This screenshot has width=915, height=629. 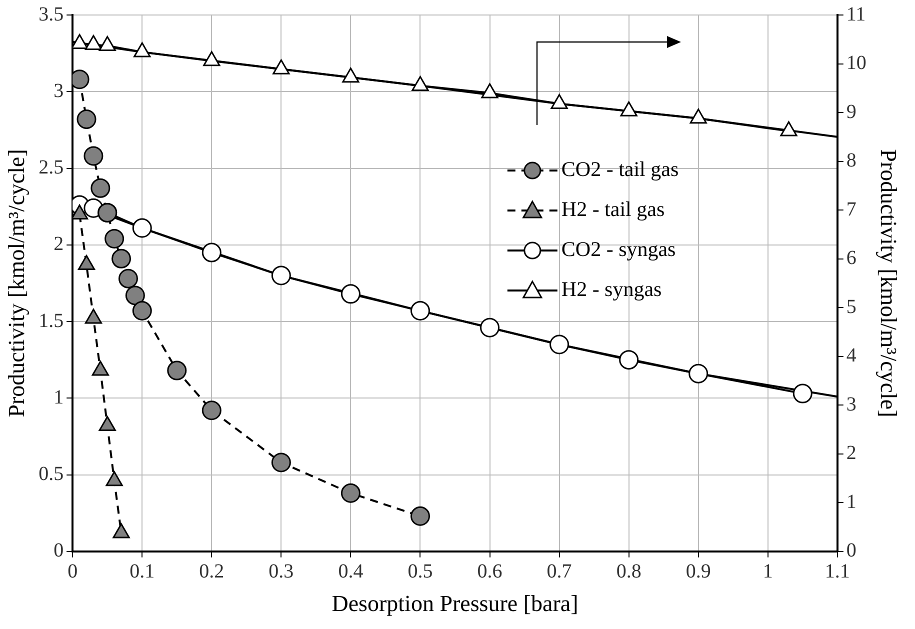 I want to click on y2-tick-label: 2, so click(x=851, y=453).